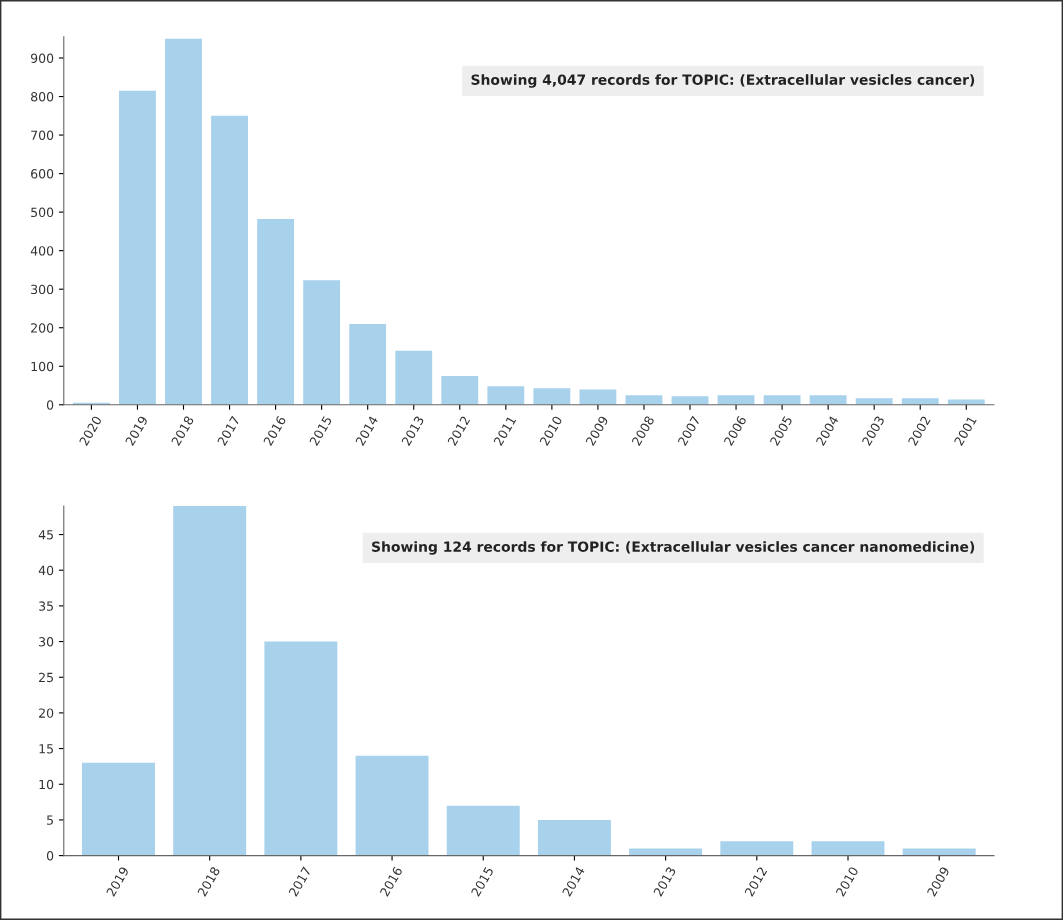 The width and height of the screenshot is (1063, 920). Describe the element at coordinates (42, 174) in the screenshot. I see `y-tick-label: 600` at that location.